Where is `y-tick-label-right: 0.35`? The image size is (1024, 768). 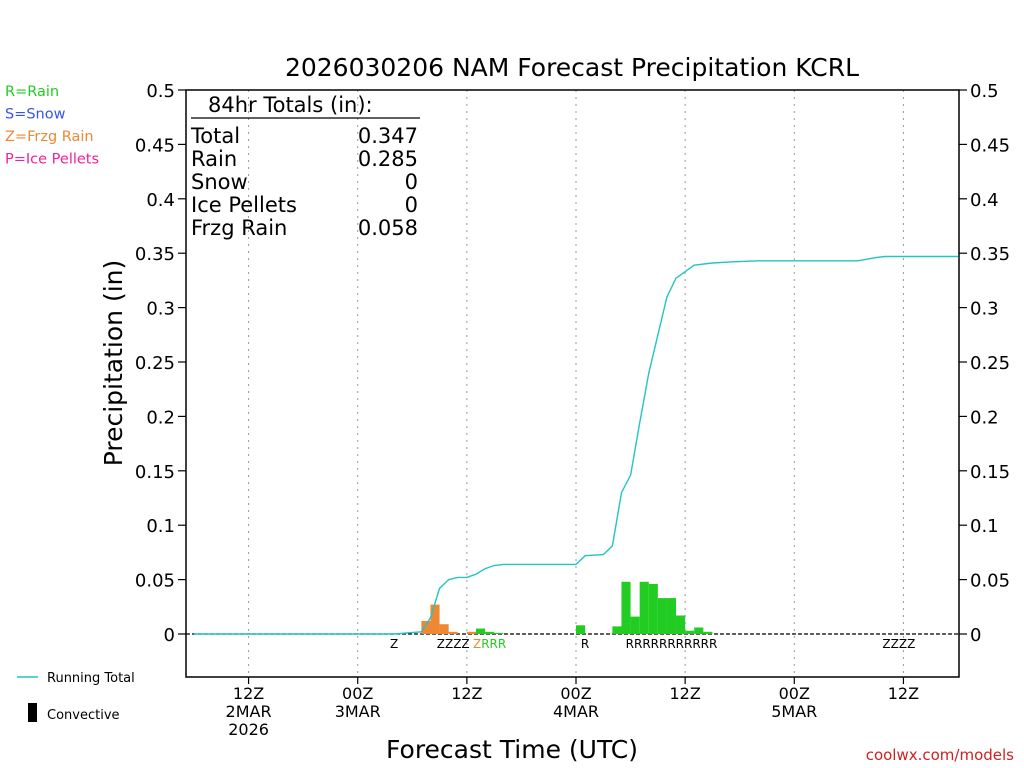 y-tick-label-right: 0.35 is located at coordinates (990, 254).